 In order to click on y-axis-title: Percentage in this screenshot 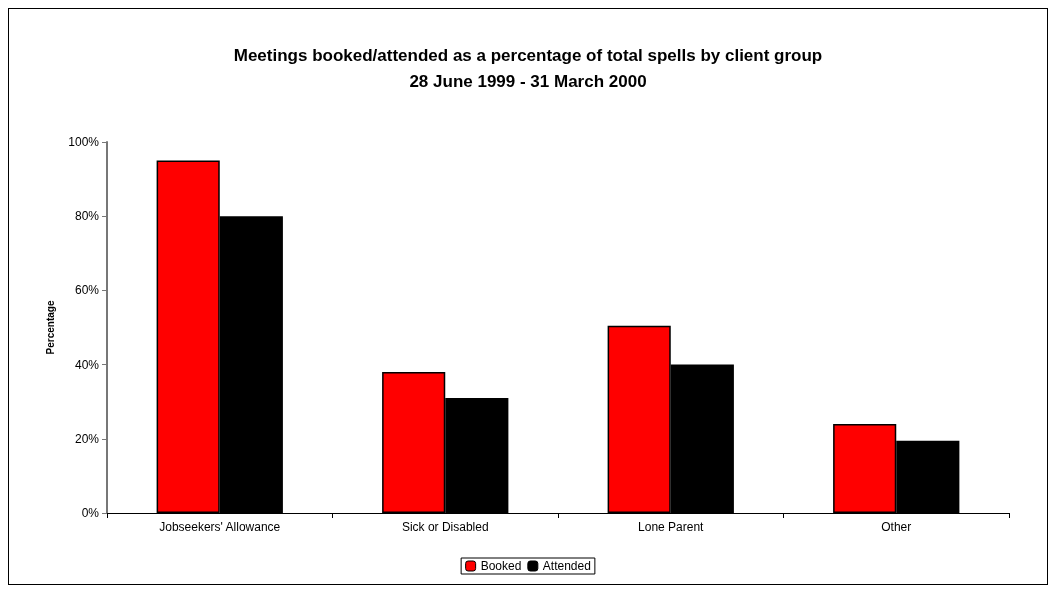, I will do `click(50, 327)`.